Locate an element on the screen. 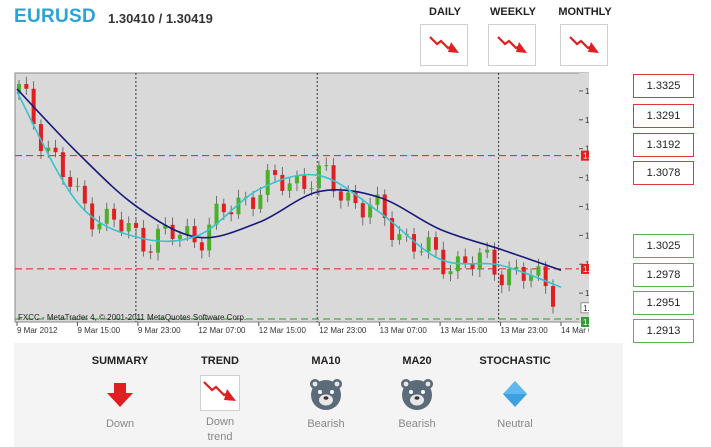  price-marker: 1.30392 is located at coordinates (584, 308).